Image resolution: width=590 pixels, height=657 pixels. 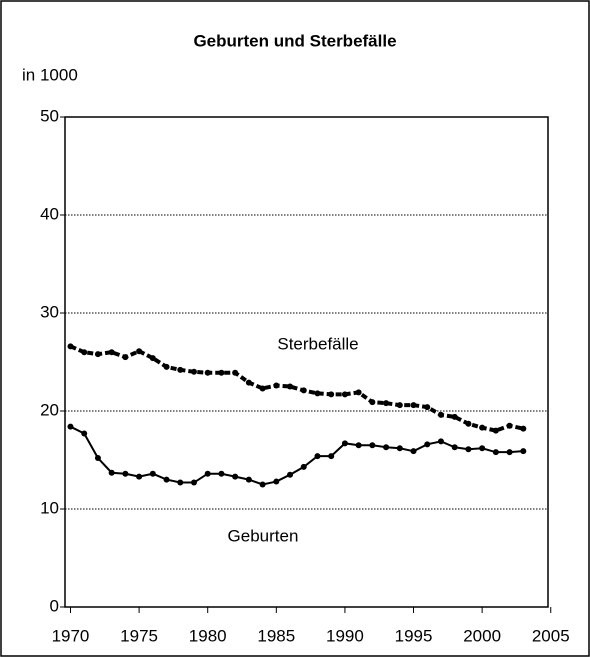 What do you see at coordinates (317, 343) in the screenshot?
I see `series-label: Sterbefälle` at bounding box center [317, 343].